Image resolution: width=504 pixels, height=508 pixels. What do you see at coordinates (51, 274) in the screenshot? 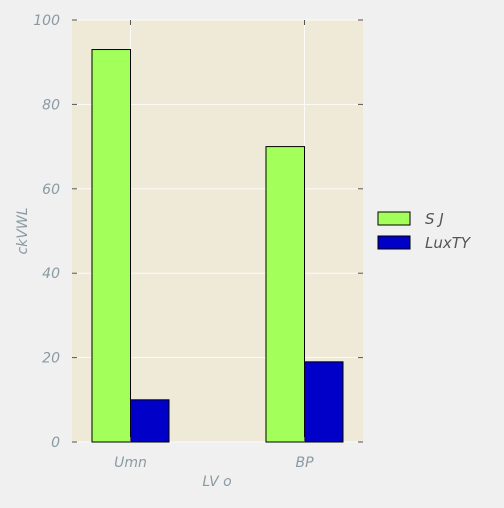
I see `y-tick-label: 40` at bounding box center [51, 274].